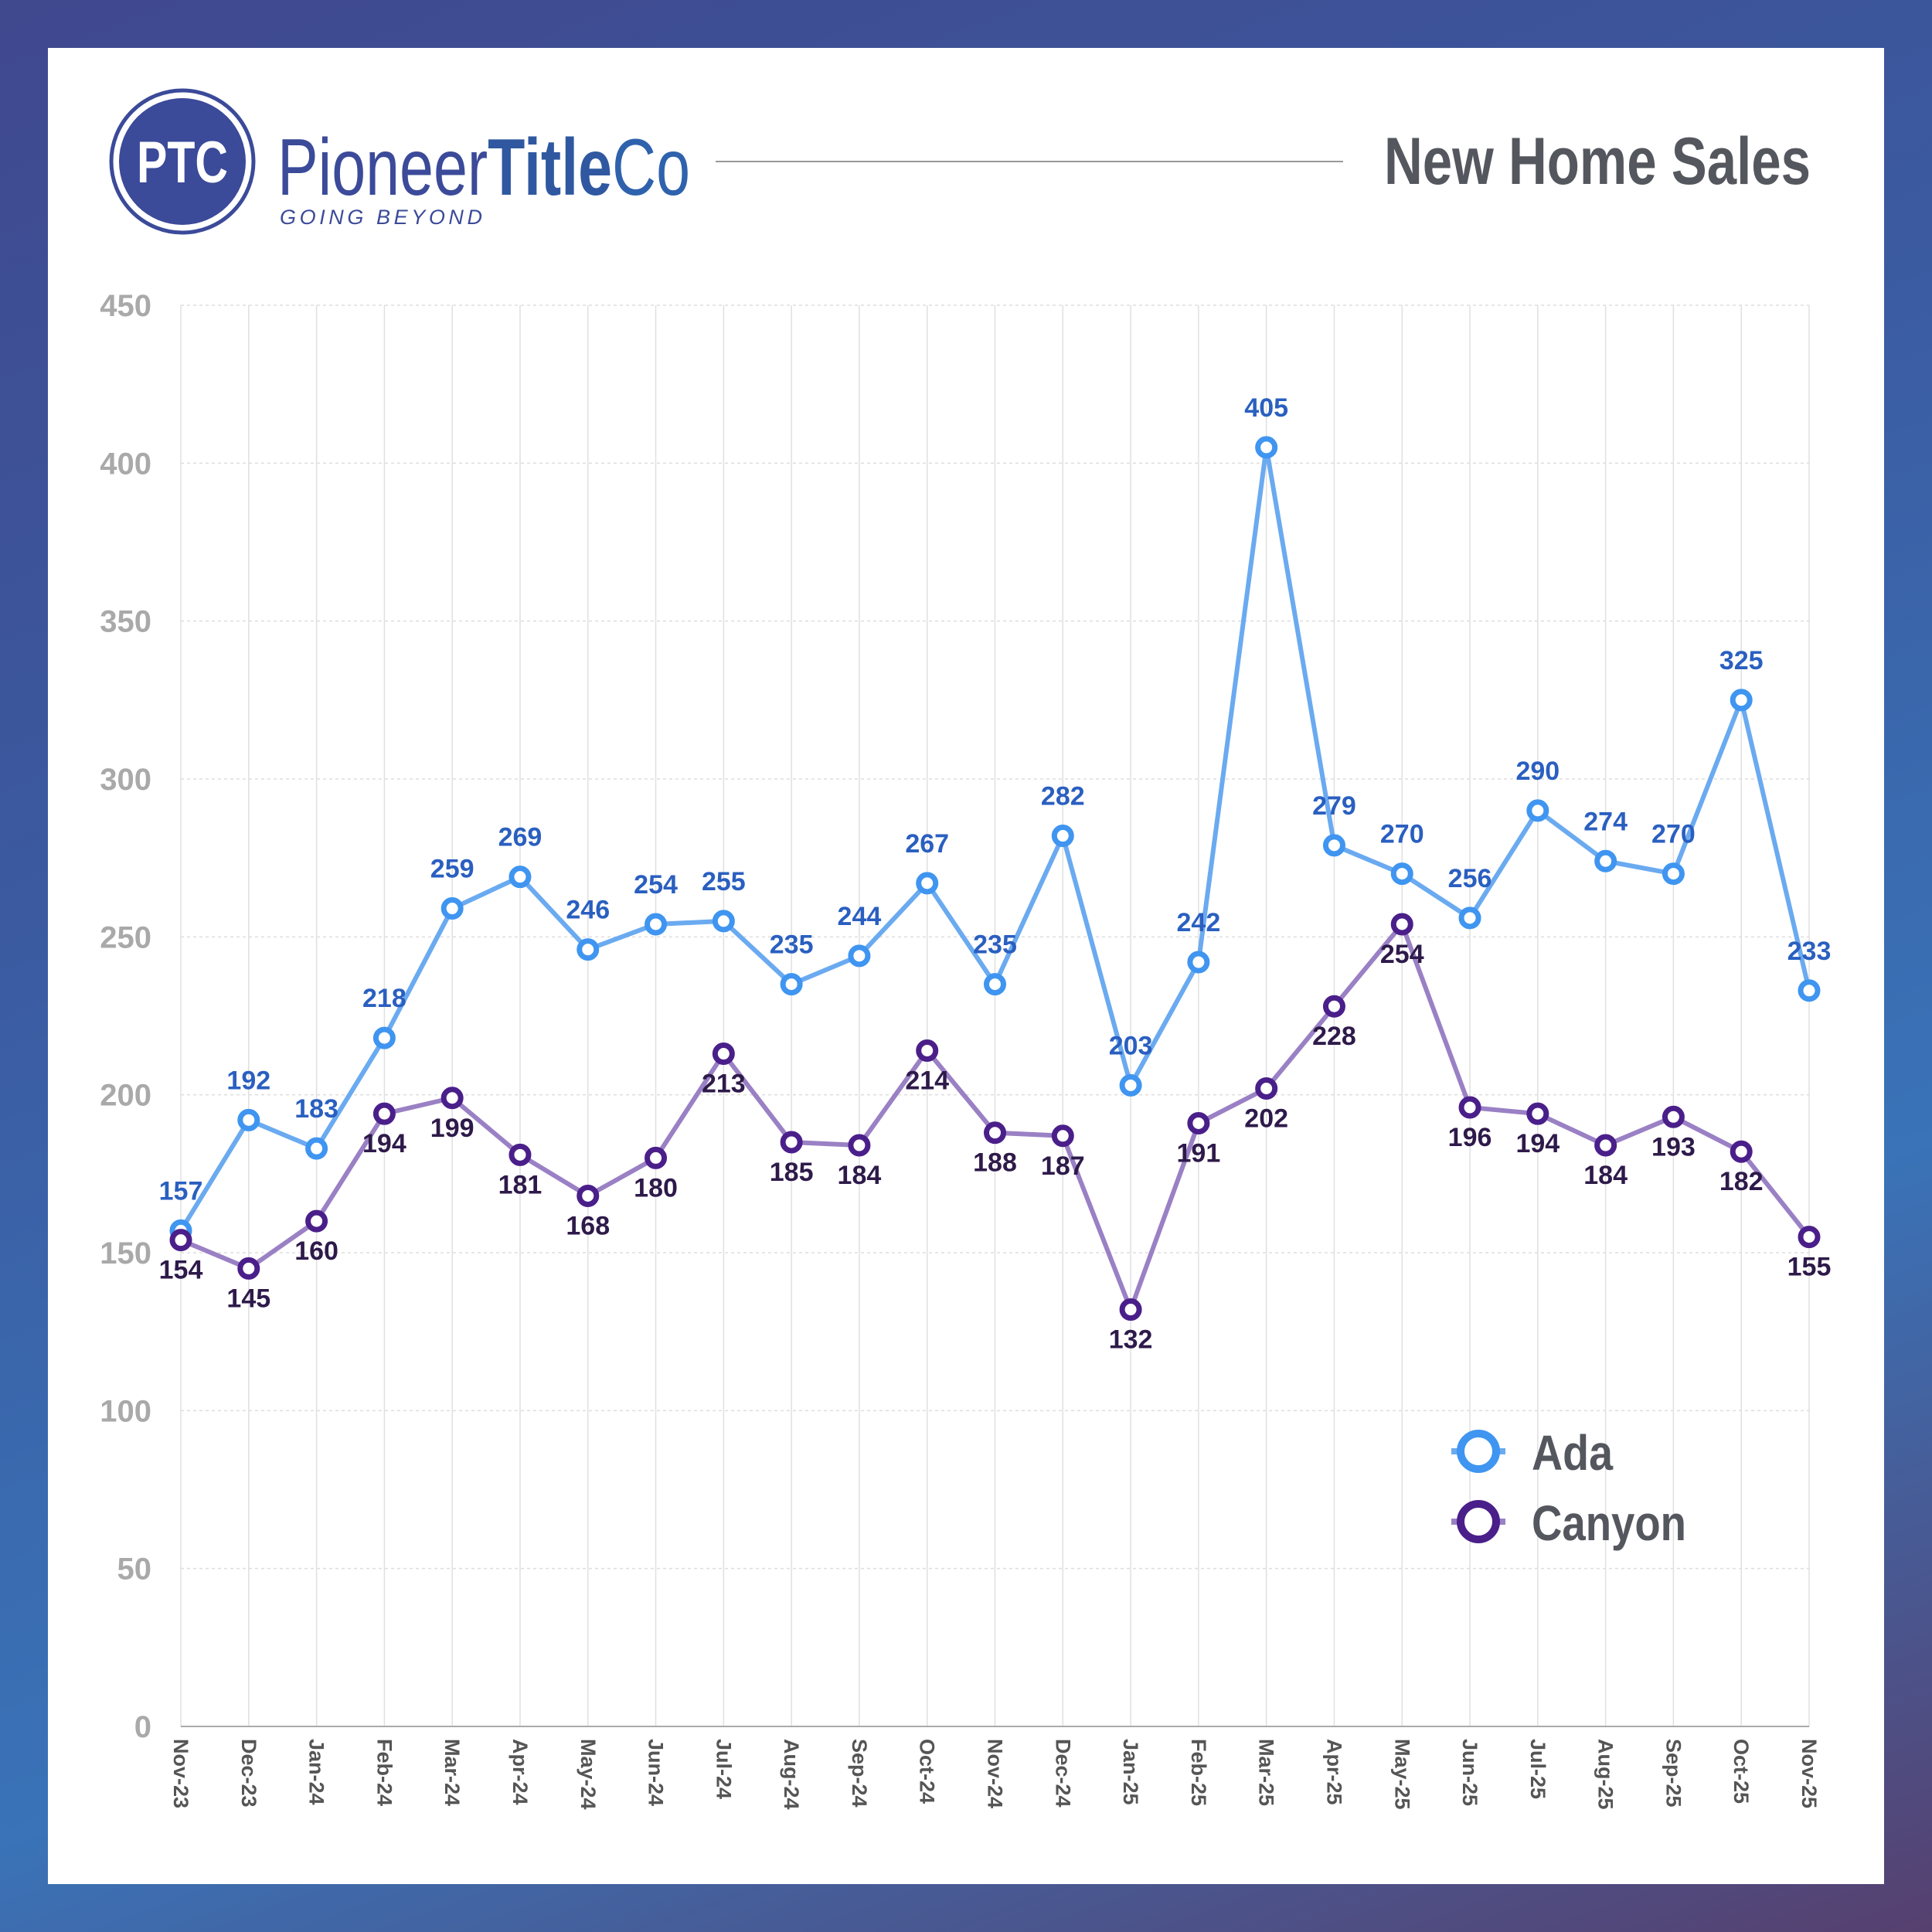  I want to click on data-label: 259, so click(452, 870).